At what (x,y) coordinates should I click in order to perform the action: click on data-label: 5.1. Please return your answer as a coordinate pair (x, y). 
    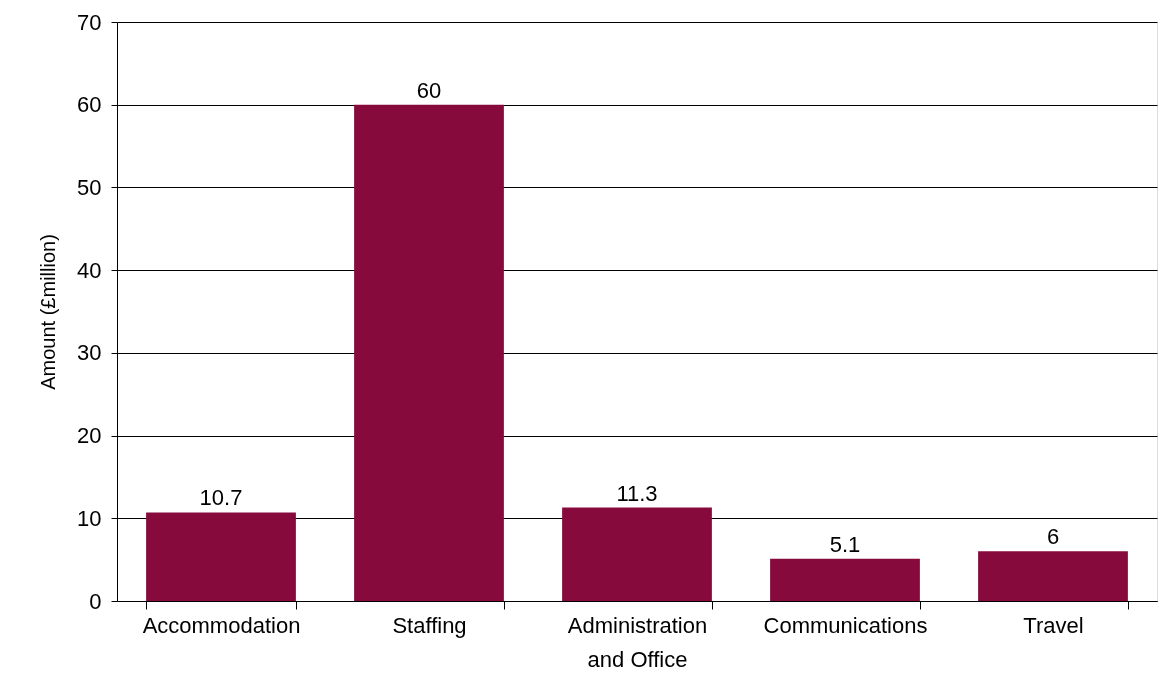
    Looking at the image, I should click on (845, 544).